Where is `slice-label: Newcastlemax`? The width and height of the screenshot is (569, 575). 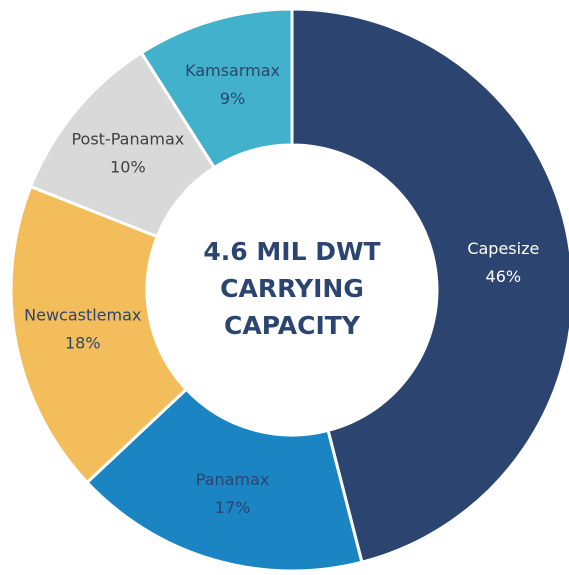
slice-label: Newcastlemax is located at coordinates (82, 314).